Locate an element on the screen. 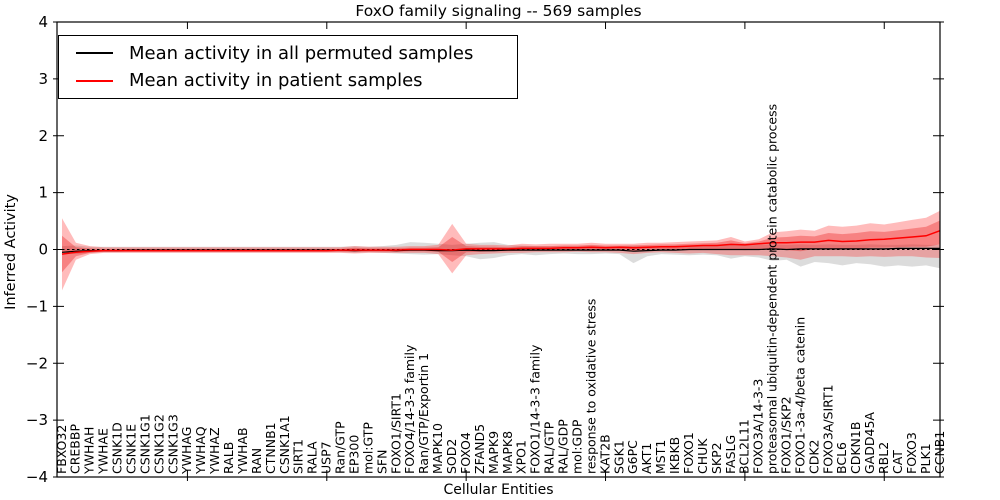  y-tick-label: −2 is located at coordinates (37, 363).